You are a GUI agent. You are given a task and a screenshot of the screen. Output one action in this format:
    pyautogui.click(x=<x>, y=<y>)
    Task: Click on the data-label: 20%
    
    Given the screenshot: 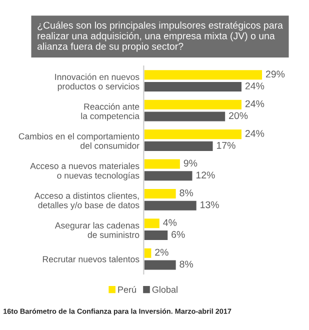 What is the action you would take?
    pyautogui.click(x=238, y=116)
    